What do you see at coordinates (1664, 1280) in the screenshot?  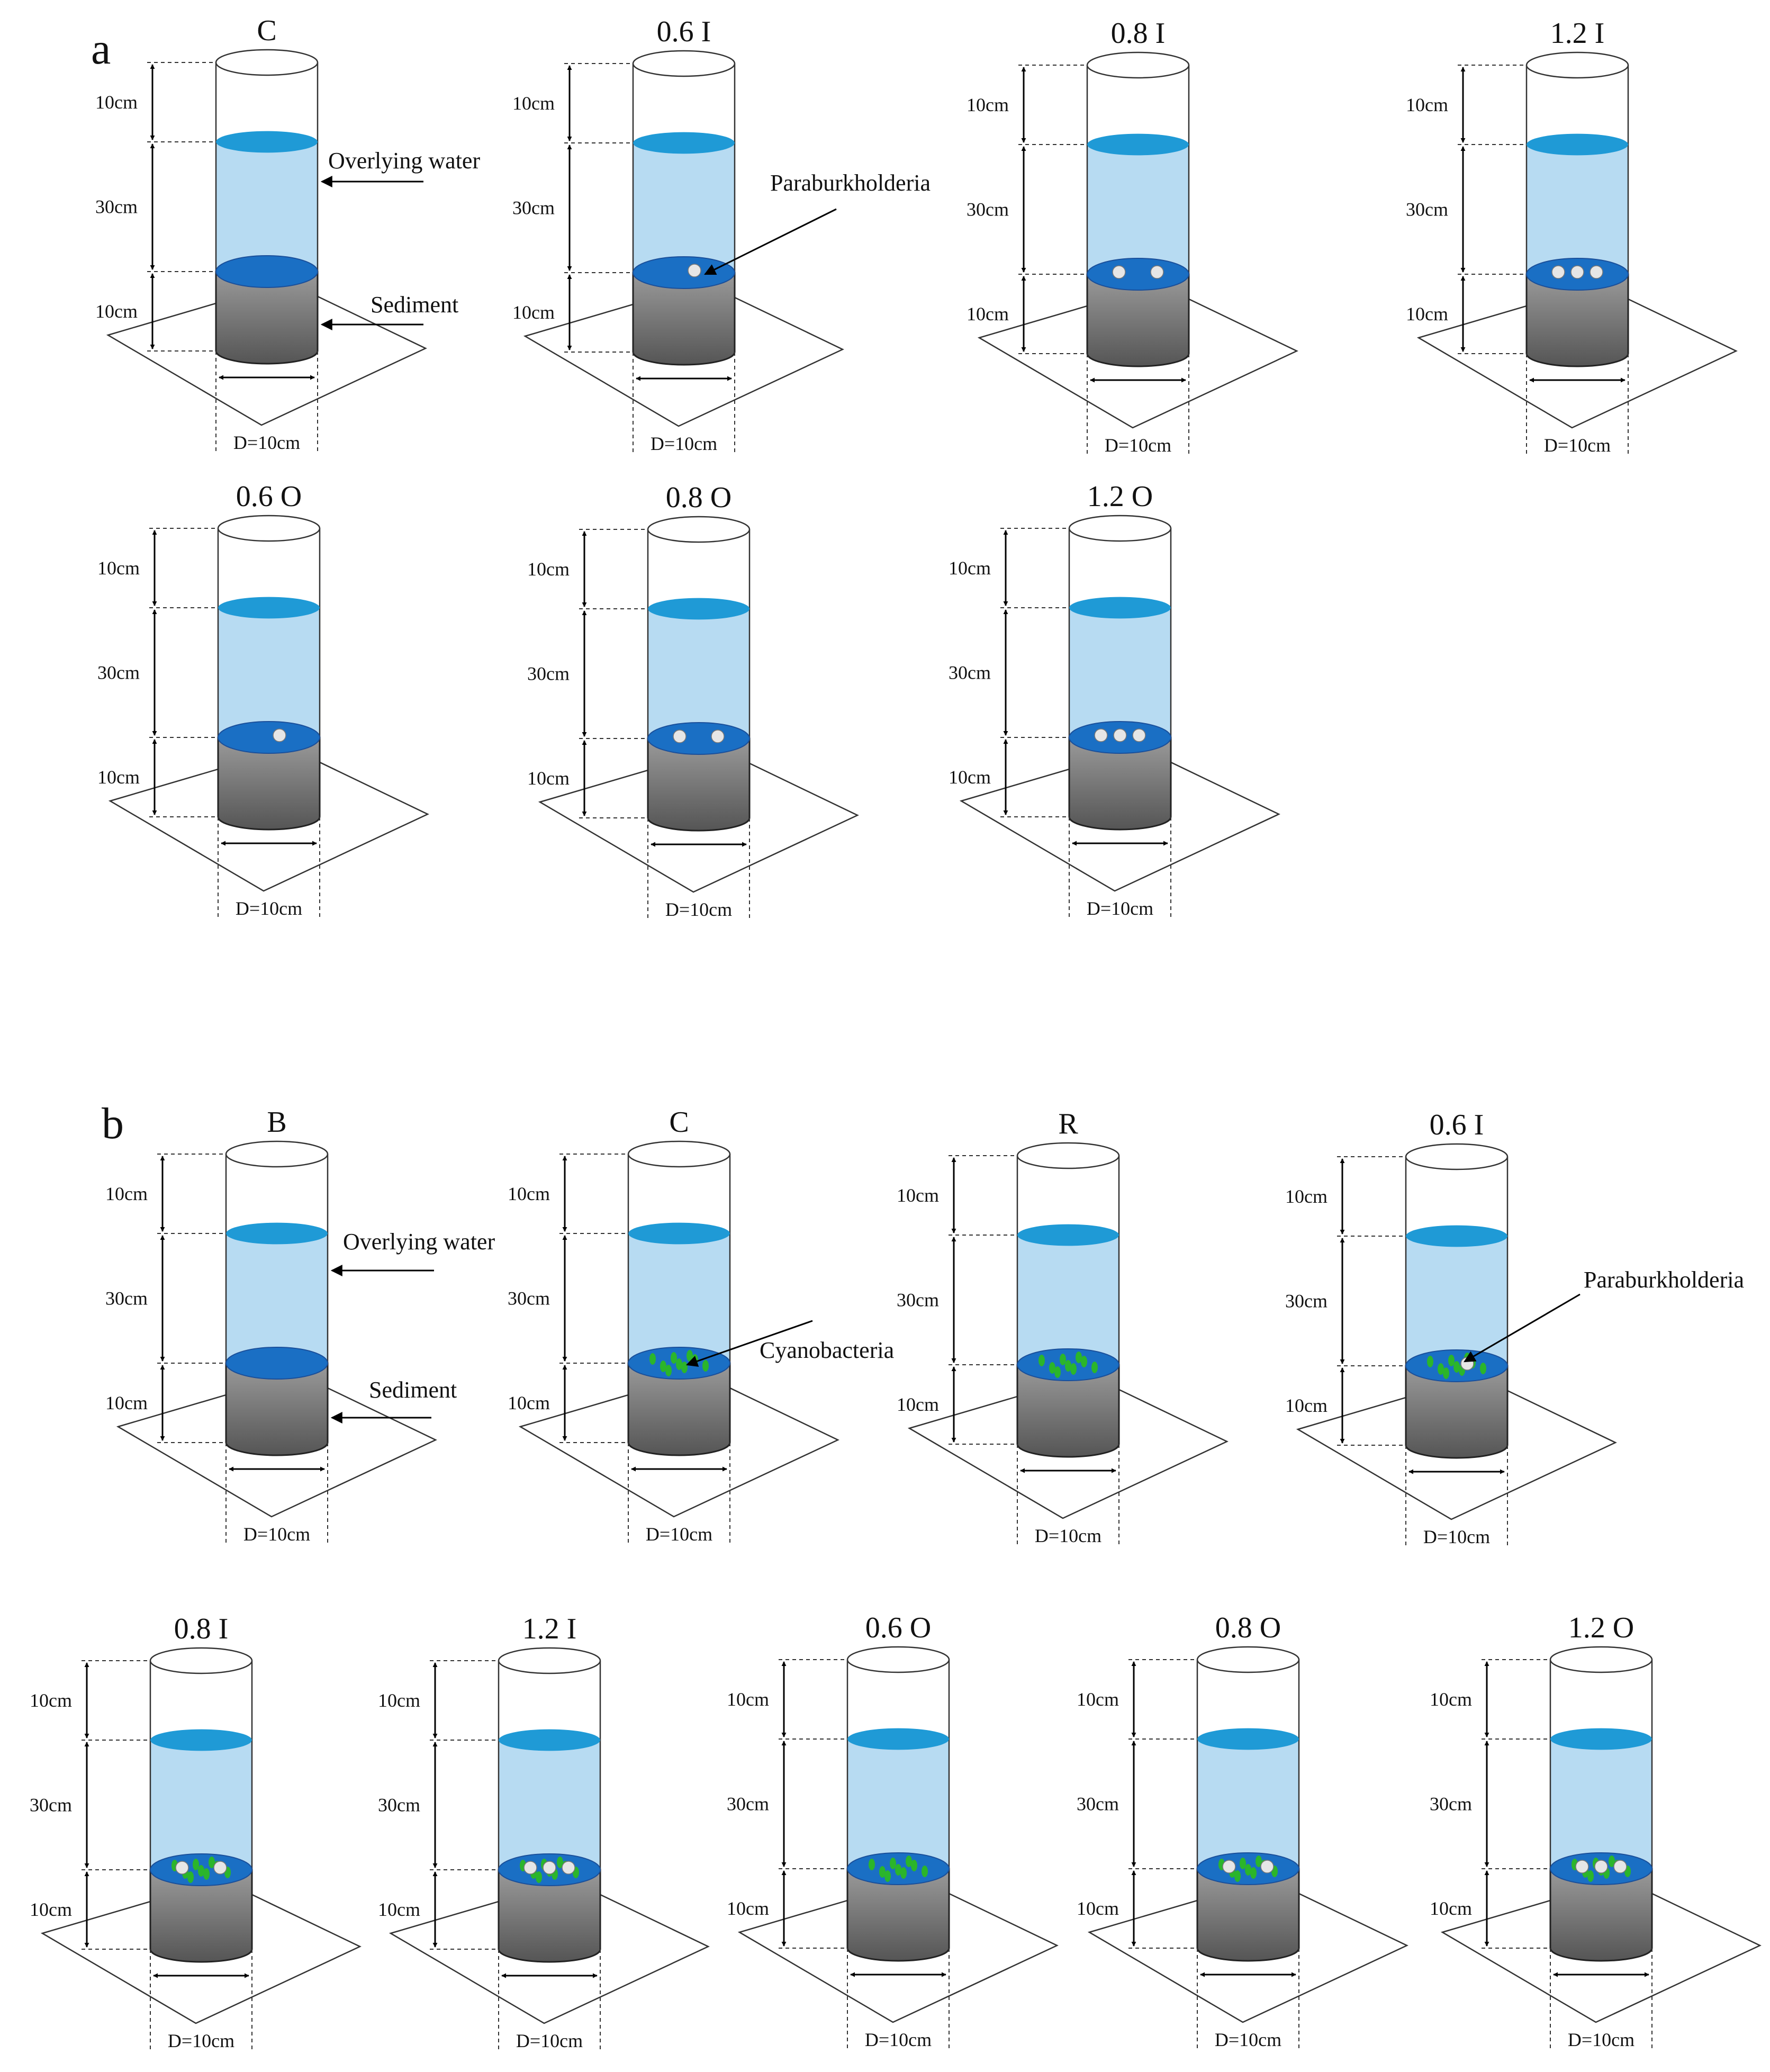 I see `callout-label: Paraburkholderia` at bounding box center [1664, 1280].